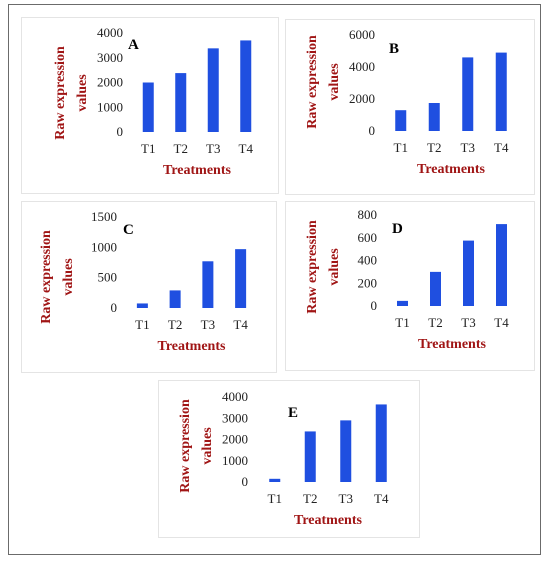 The width and height of the screenshot is (550, 561). What do you see at coordinates (108, 277) in the screenshot?
I see `y-tick-label: 500` at bounding box center [108, 277].